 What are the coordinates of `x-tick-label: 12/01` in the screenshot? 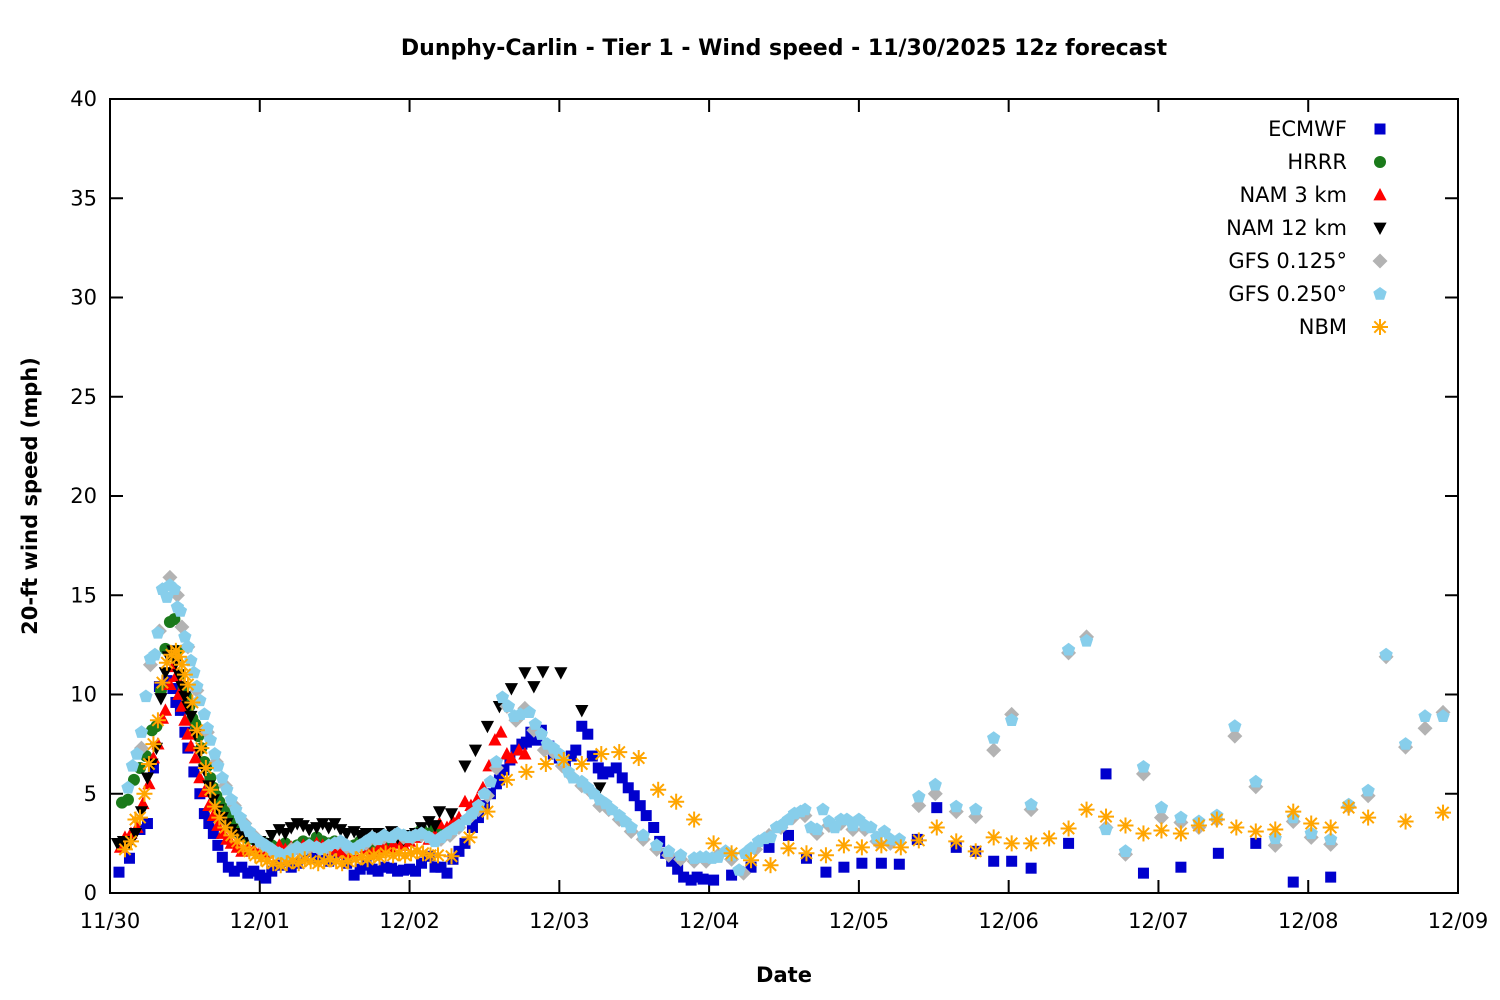 It's located at (260, 921).